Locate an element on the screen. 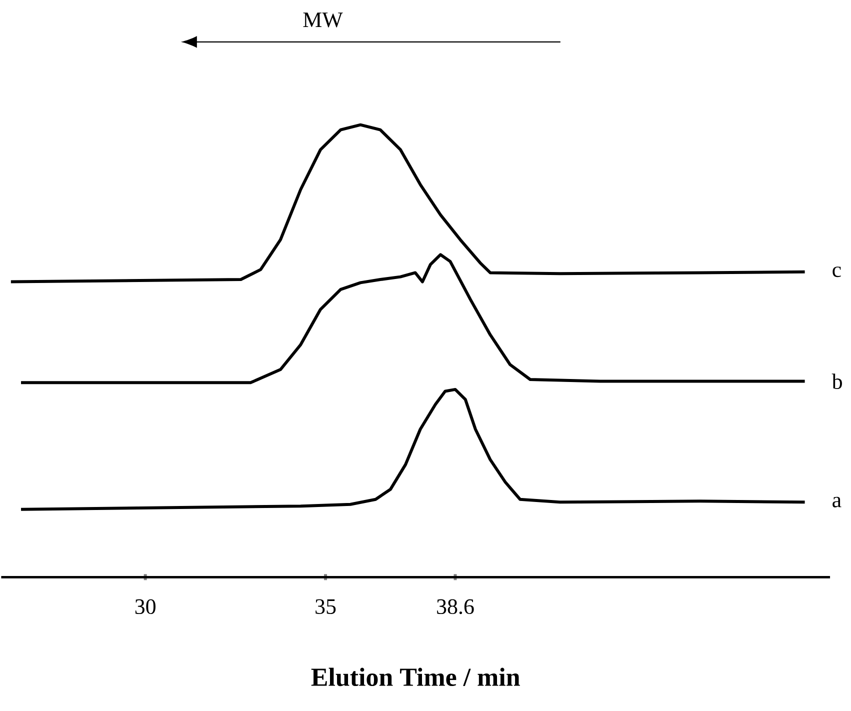 Image resolution: width=851 pixels, height=711 pixels. series-label: a is located at coordinates (837, 502).